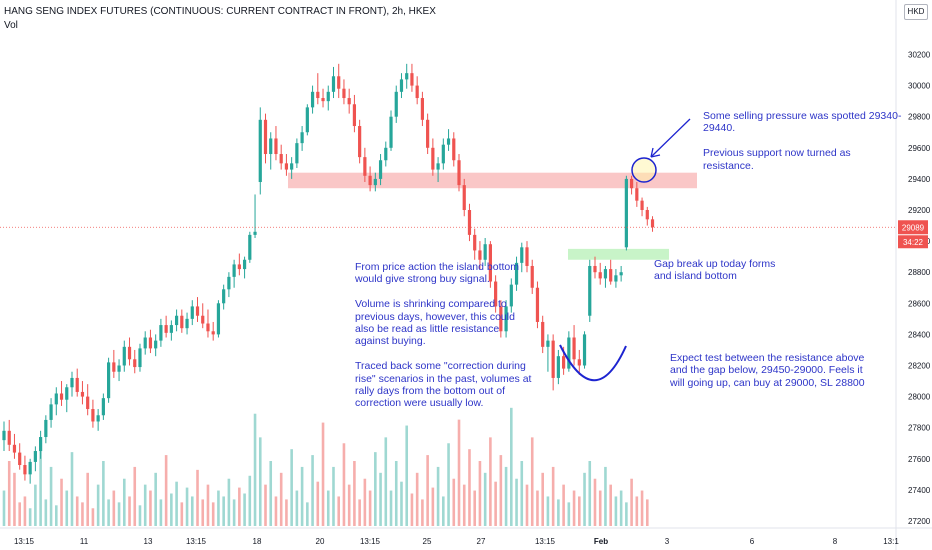 Image resolution: width=932 pixels, height=550 pixels. I want to click on volume-indicator-label: Vol, so click(11, 25).